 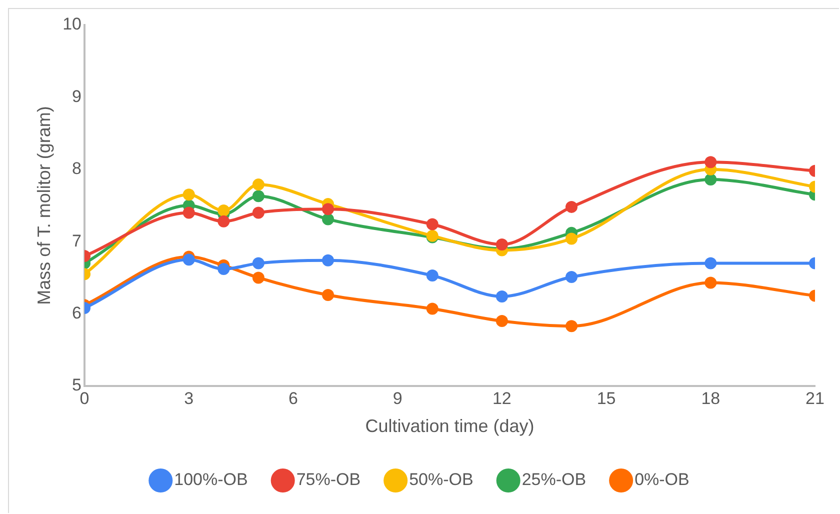 I want to click on legend-label: 25%-OB, so click(x=554, y=480).